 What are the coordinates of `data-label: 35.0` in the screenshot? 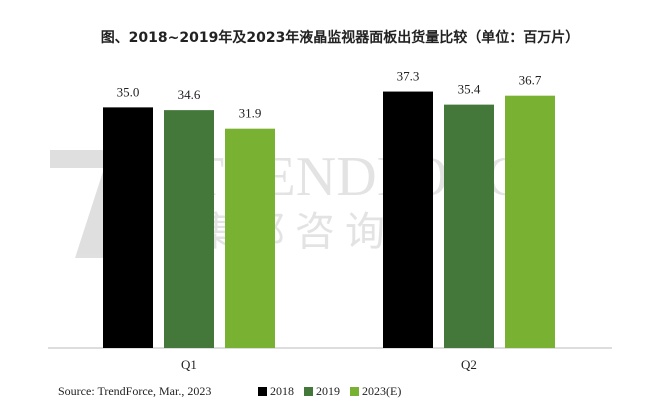 It's located at (128, 91).